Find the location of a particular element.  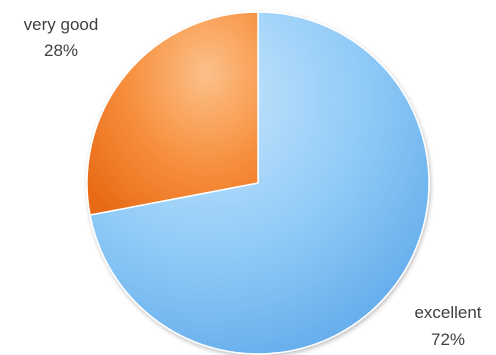

slice-label-excellent-value: 72% is located at coordinates (448, 339).